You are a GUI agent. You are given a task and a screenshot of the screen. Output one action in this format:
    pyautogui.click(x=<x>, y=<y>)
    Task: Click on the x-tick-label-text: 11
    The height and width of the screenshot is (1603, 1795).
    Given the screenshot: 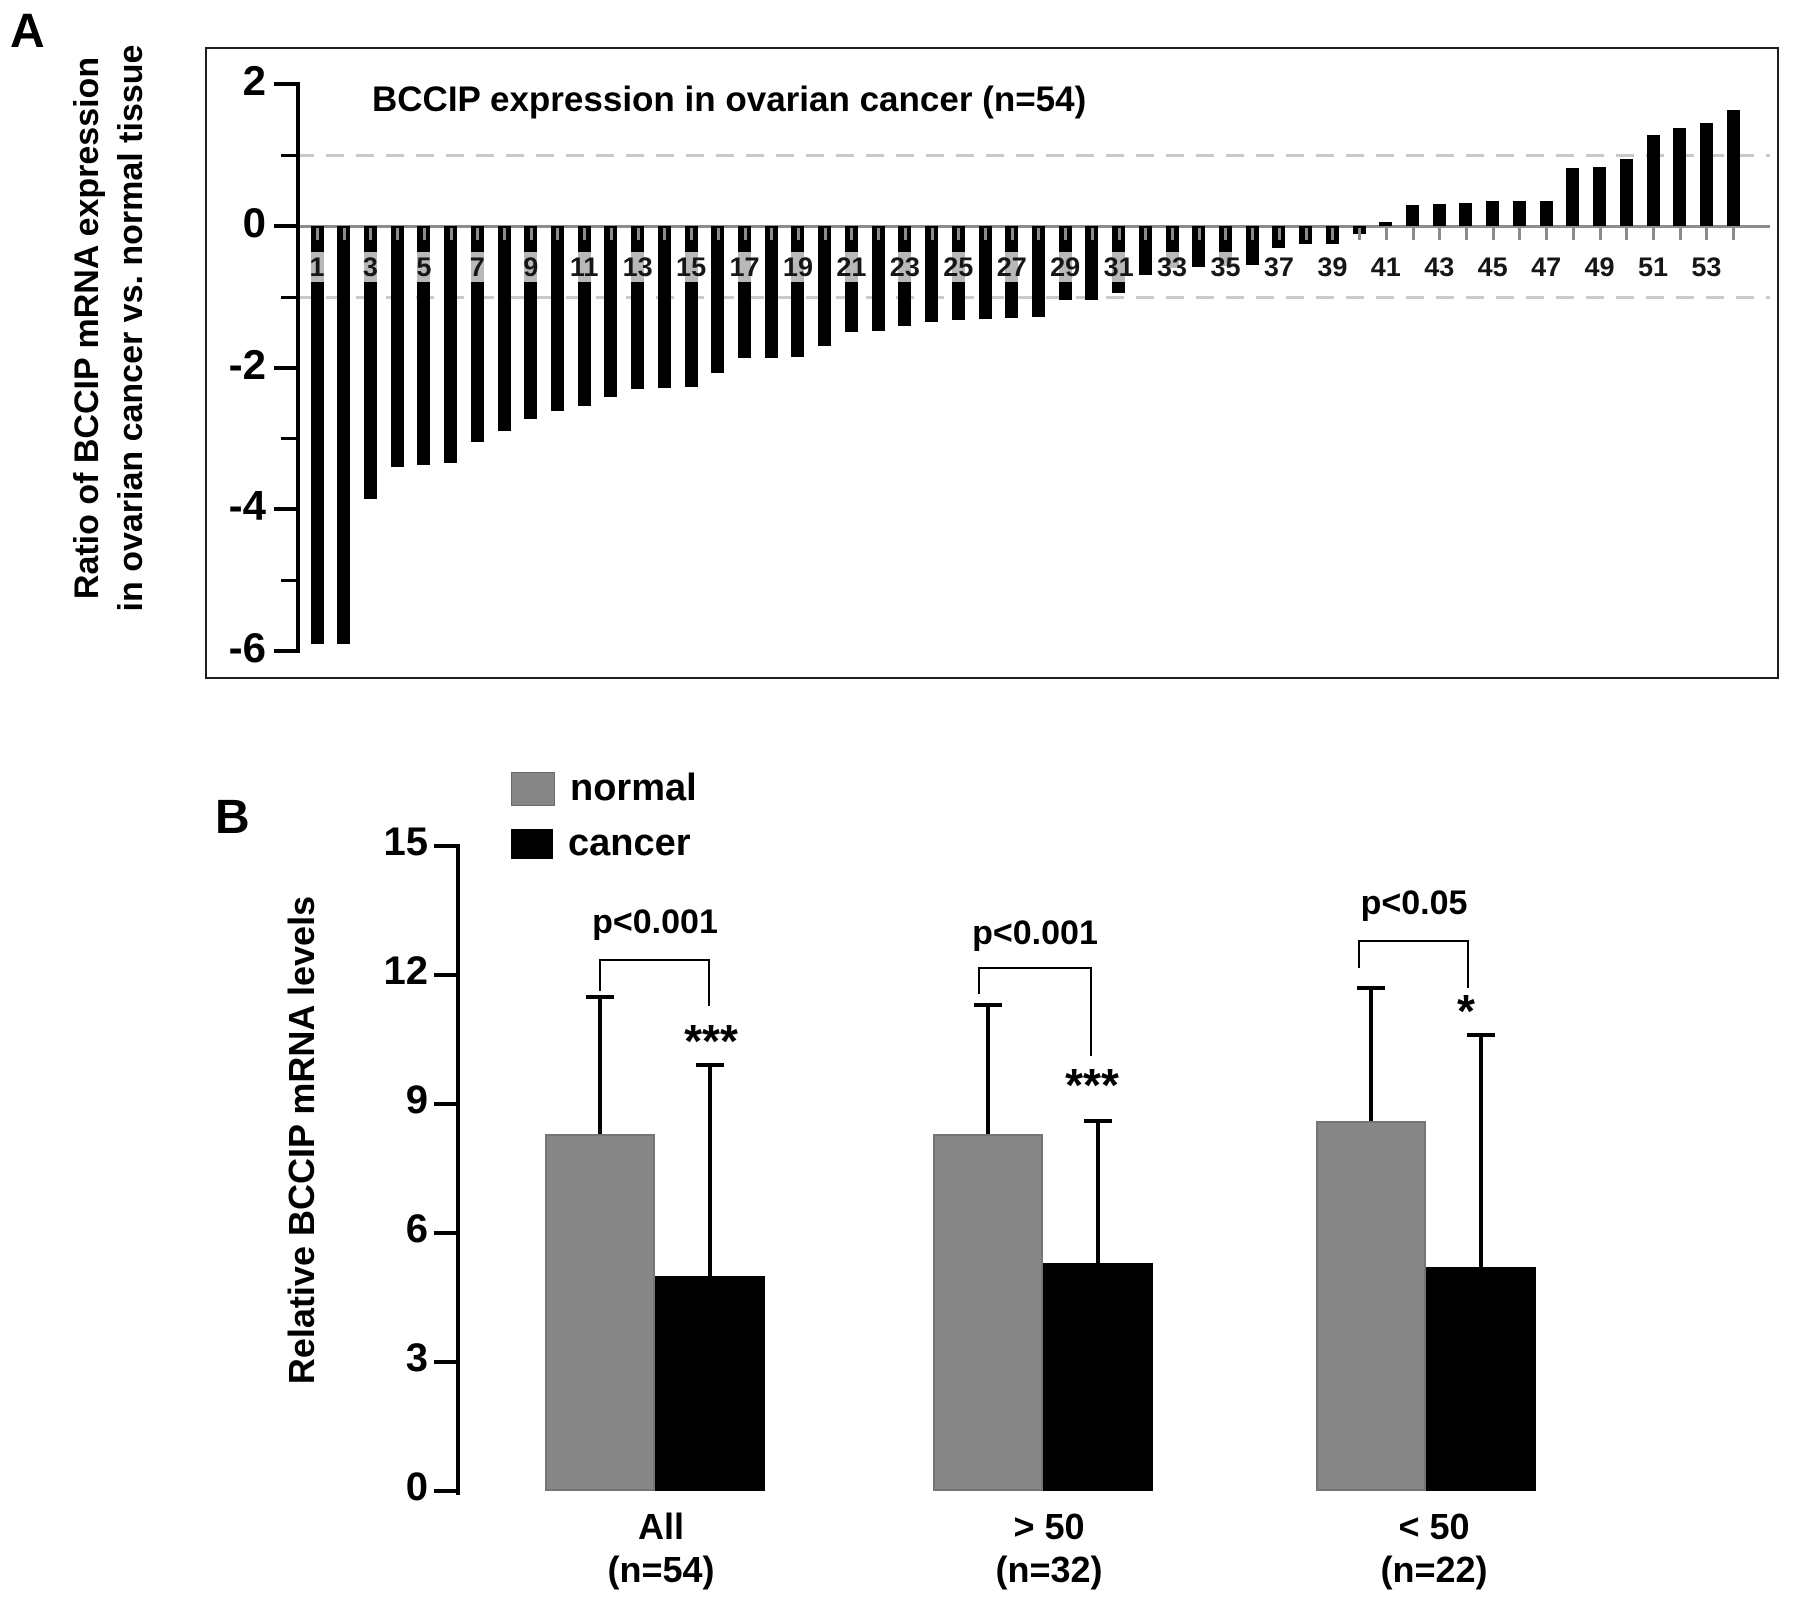 What is the action you would take?
    pyautogui.click(x=584, y=267)
    